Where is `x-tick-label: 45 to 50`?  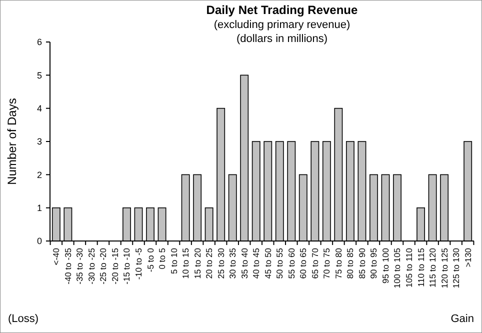
x-tick-label: 45 to 50 is located at coordinates (267, 263).